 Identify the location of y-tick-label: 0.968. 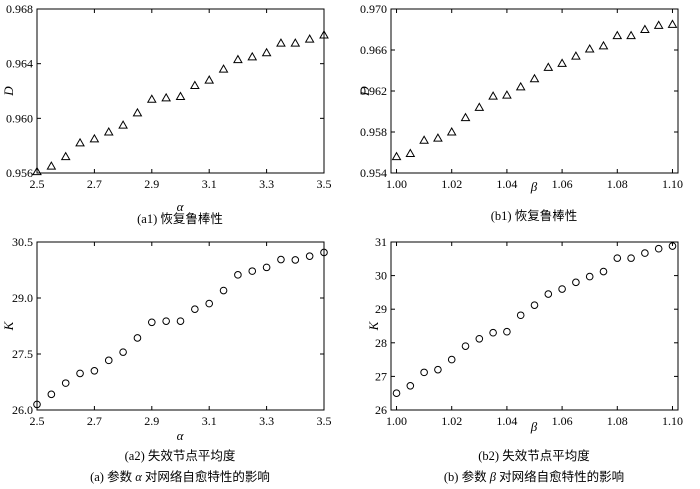
(19, 9).